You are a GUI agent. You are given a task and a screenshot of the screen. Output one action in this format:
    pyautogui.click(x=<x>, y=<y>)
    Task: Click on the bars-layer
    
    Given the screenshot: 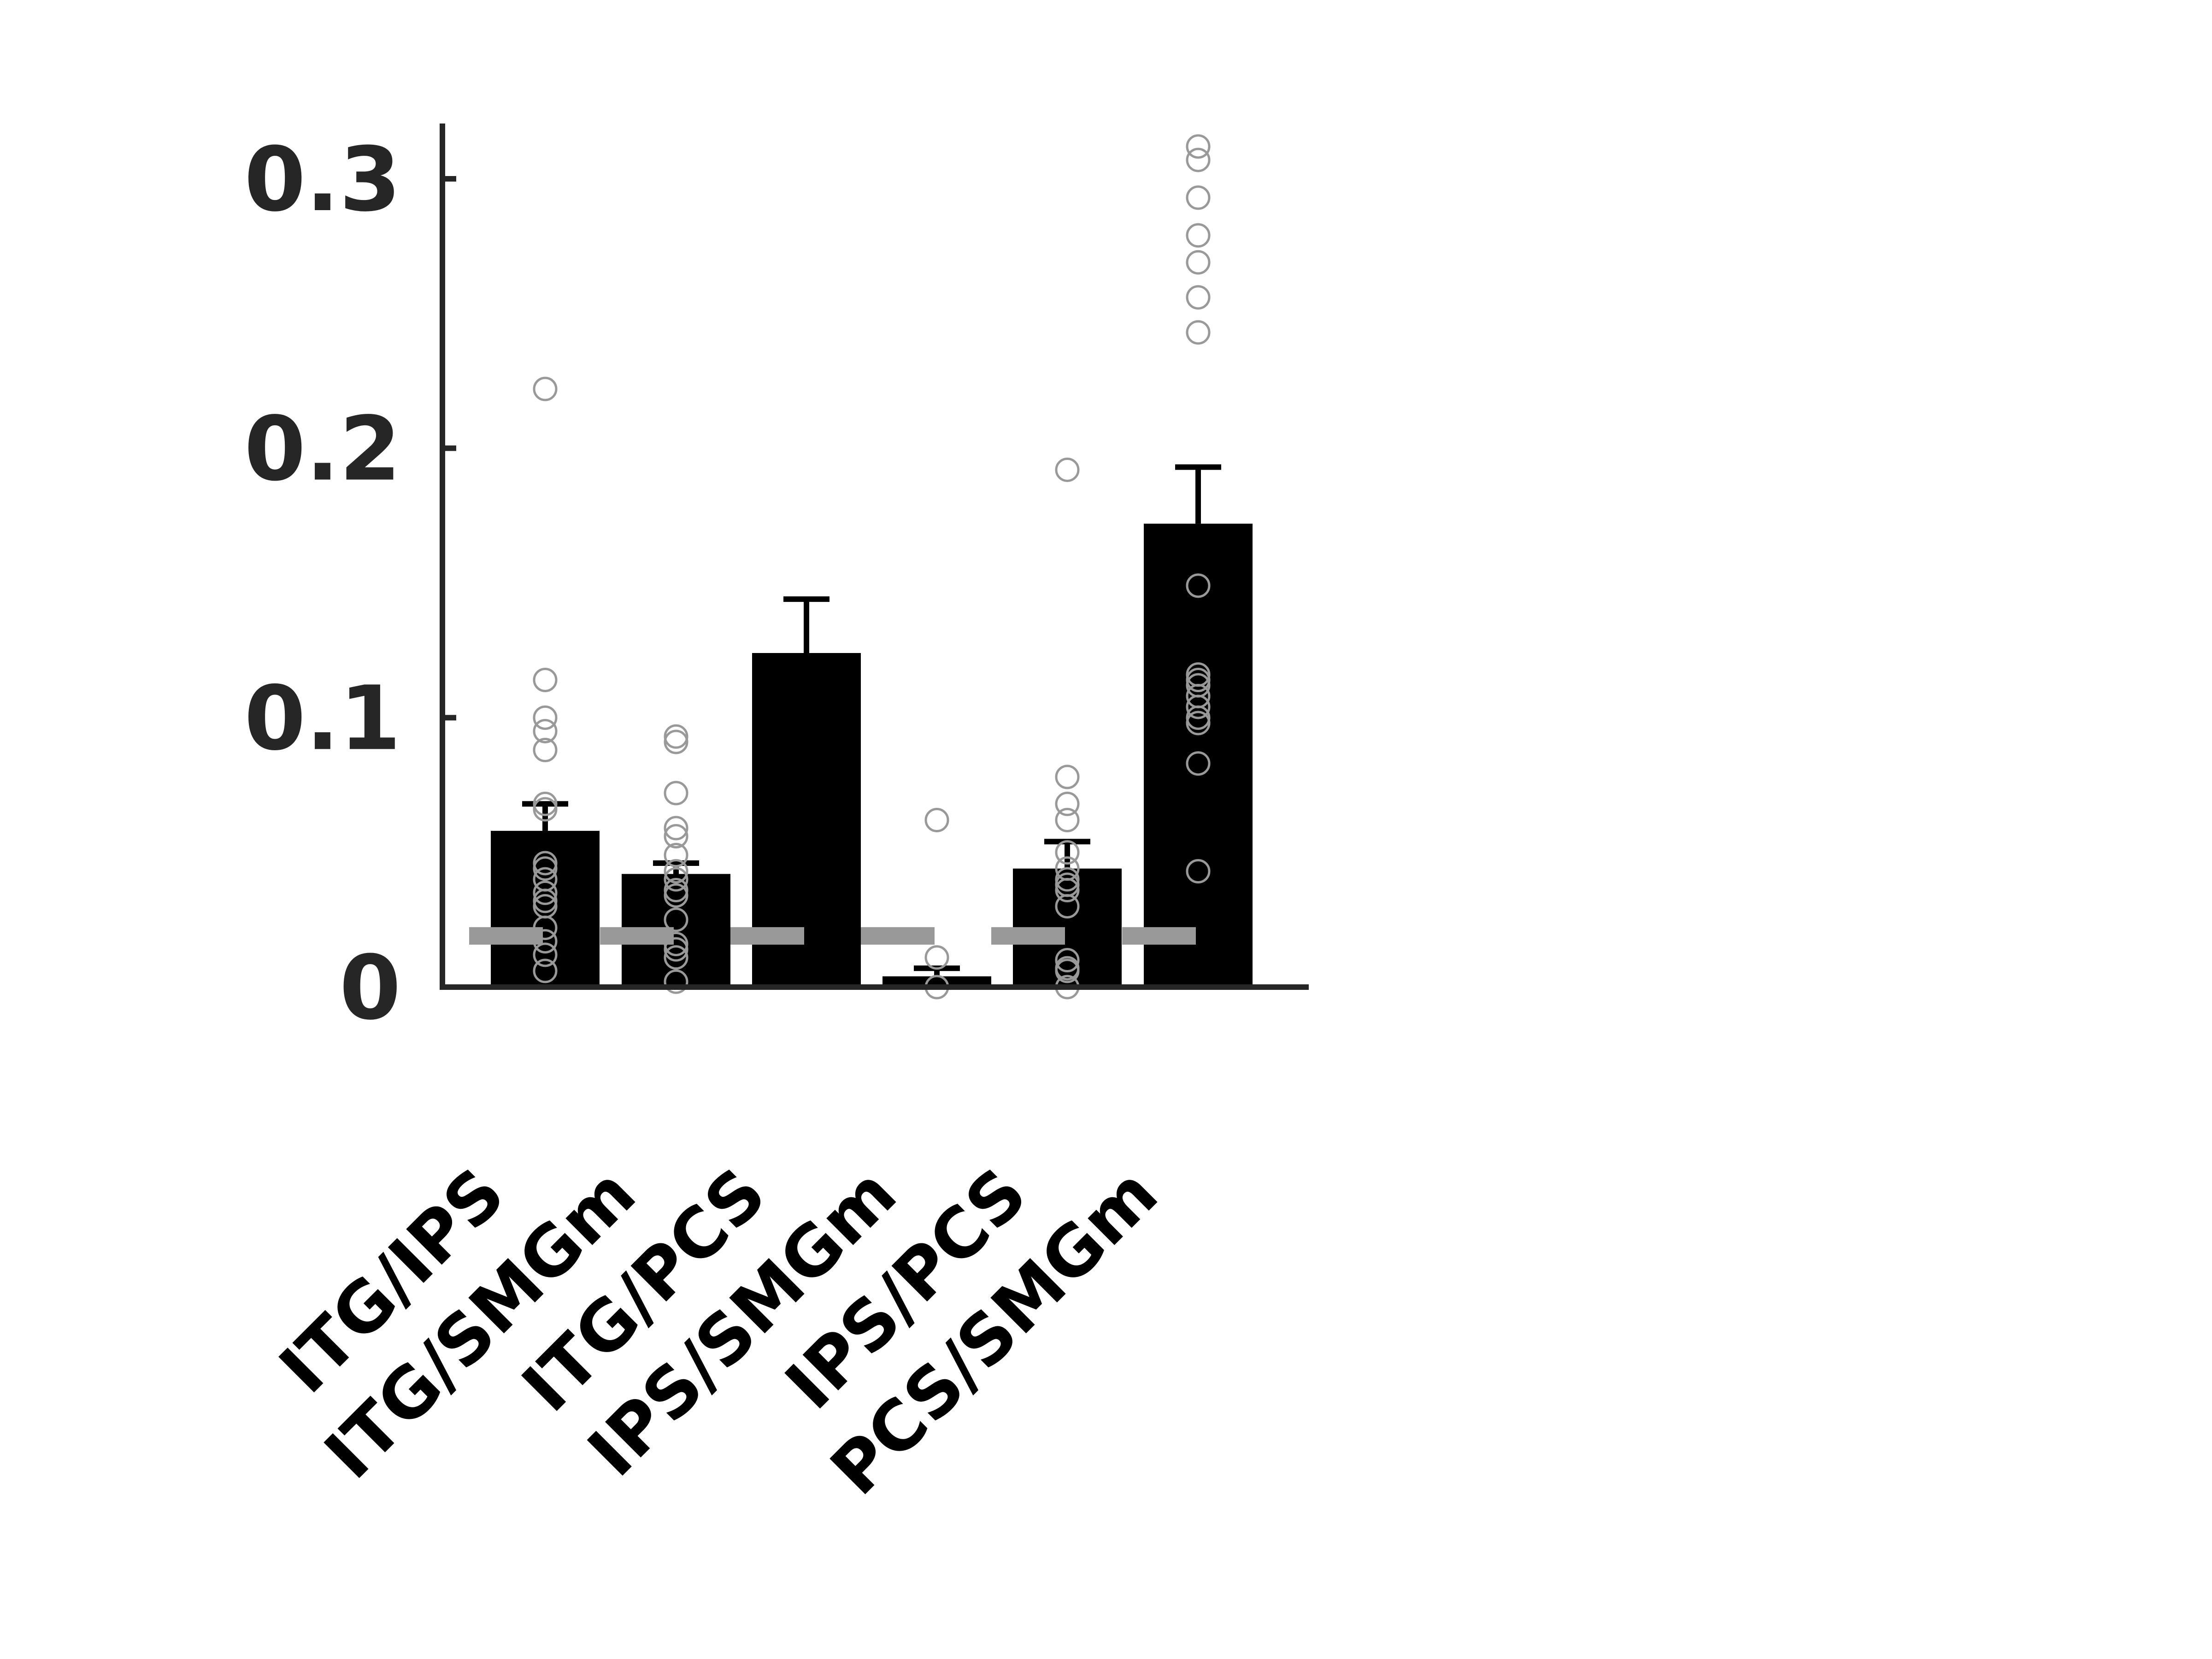 What is the action you would take?
    pyautogui.click(x=872, y=725)
    